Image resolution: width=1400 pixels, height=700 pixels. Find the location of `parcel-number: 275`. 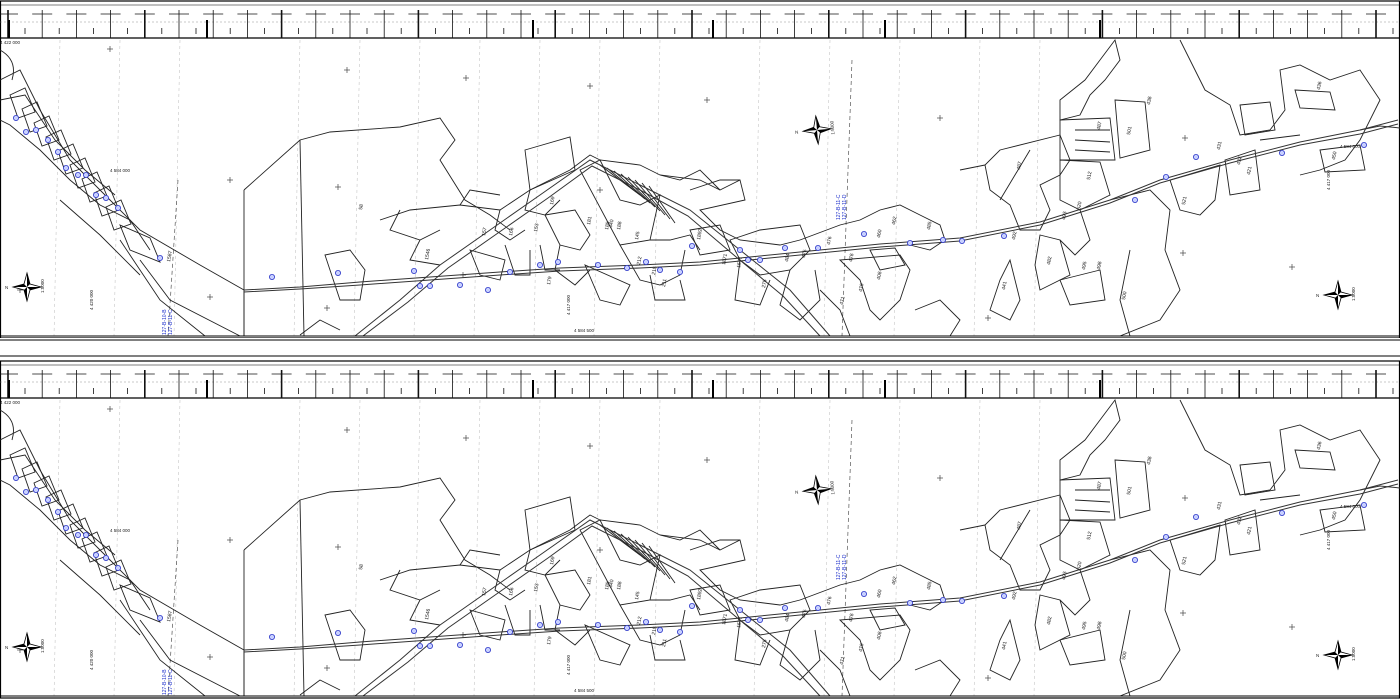

parcel-number: 275 is located at coordinates (764, 643).